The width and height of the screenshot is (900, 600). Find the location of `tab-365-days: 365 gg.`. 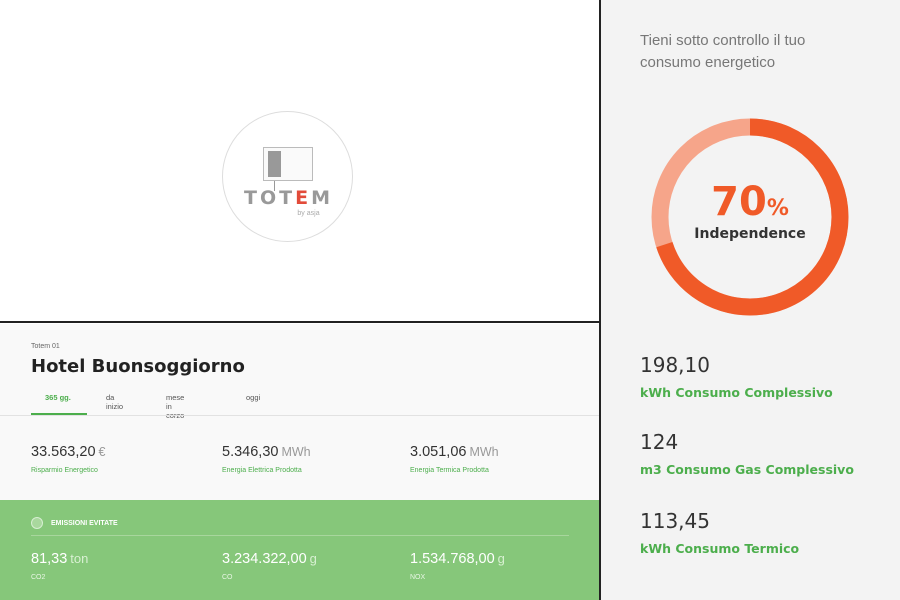

tab-365-days: 365 gg. is located at coordinates (59, 404).